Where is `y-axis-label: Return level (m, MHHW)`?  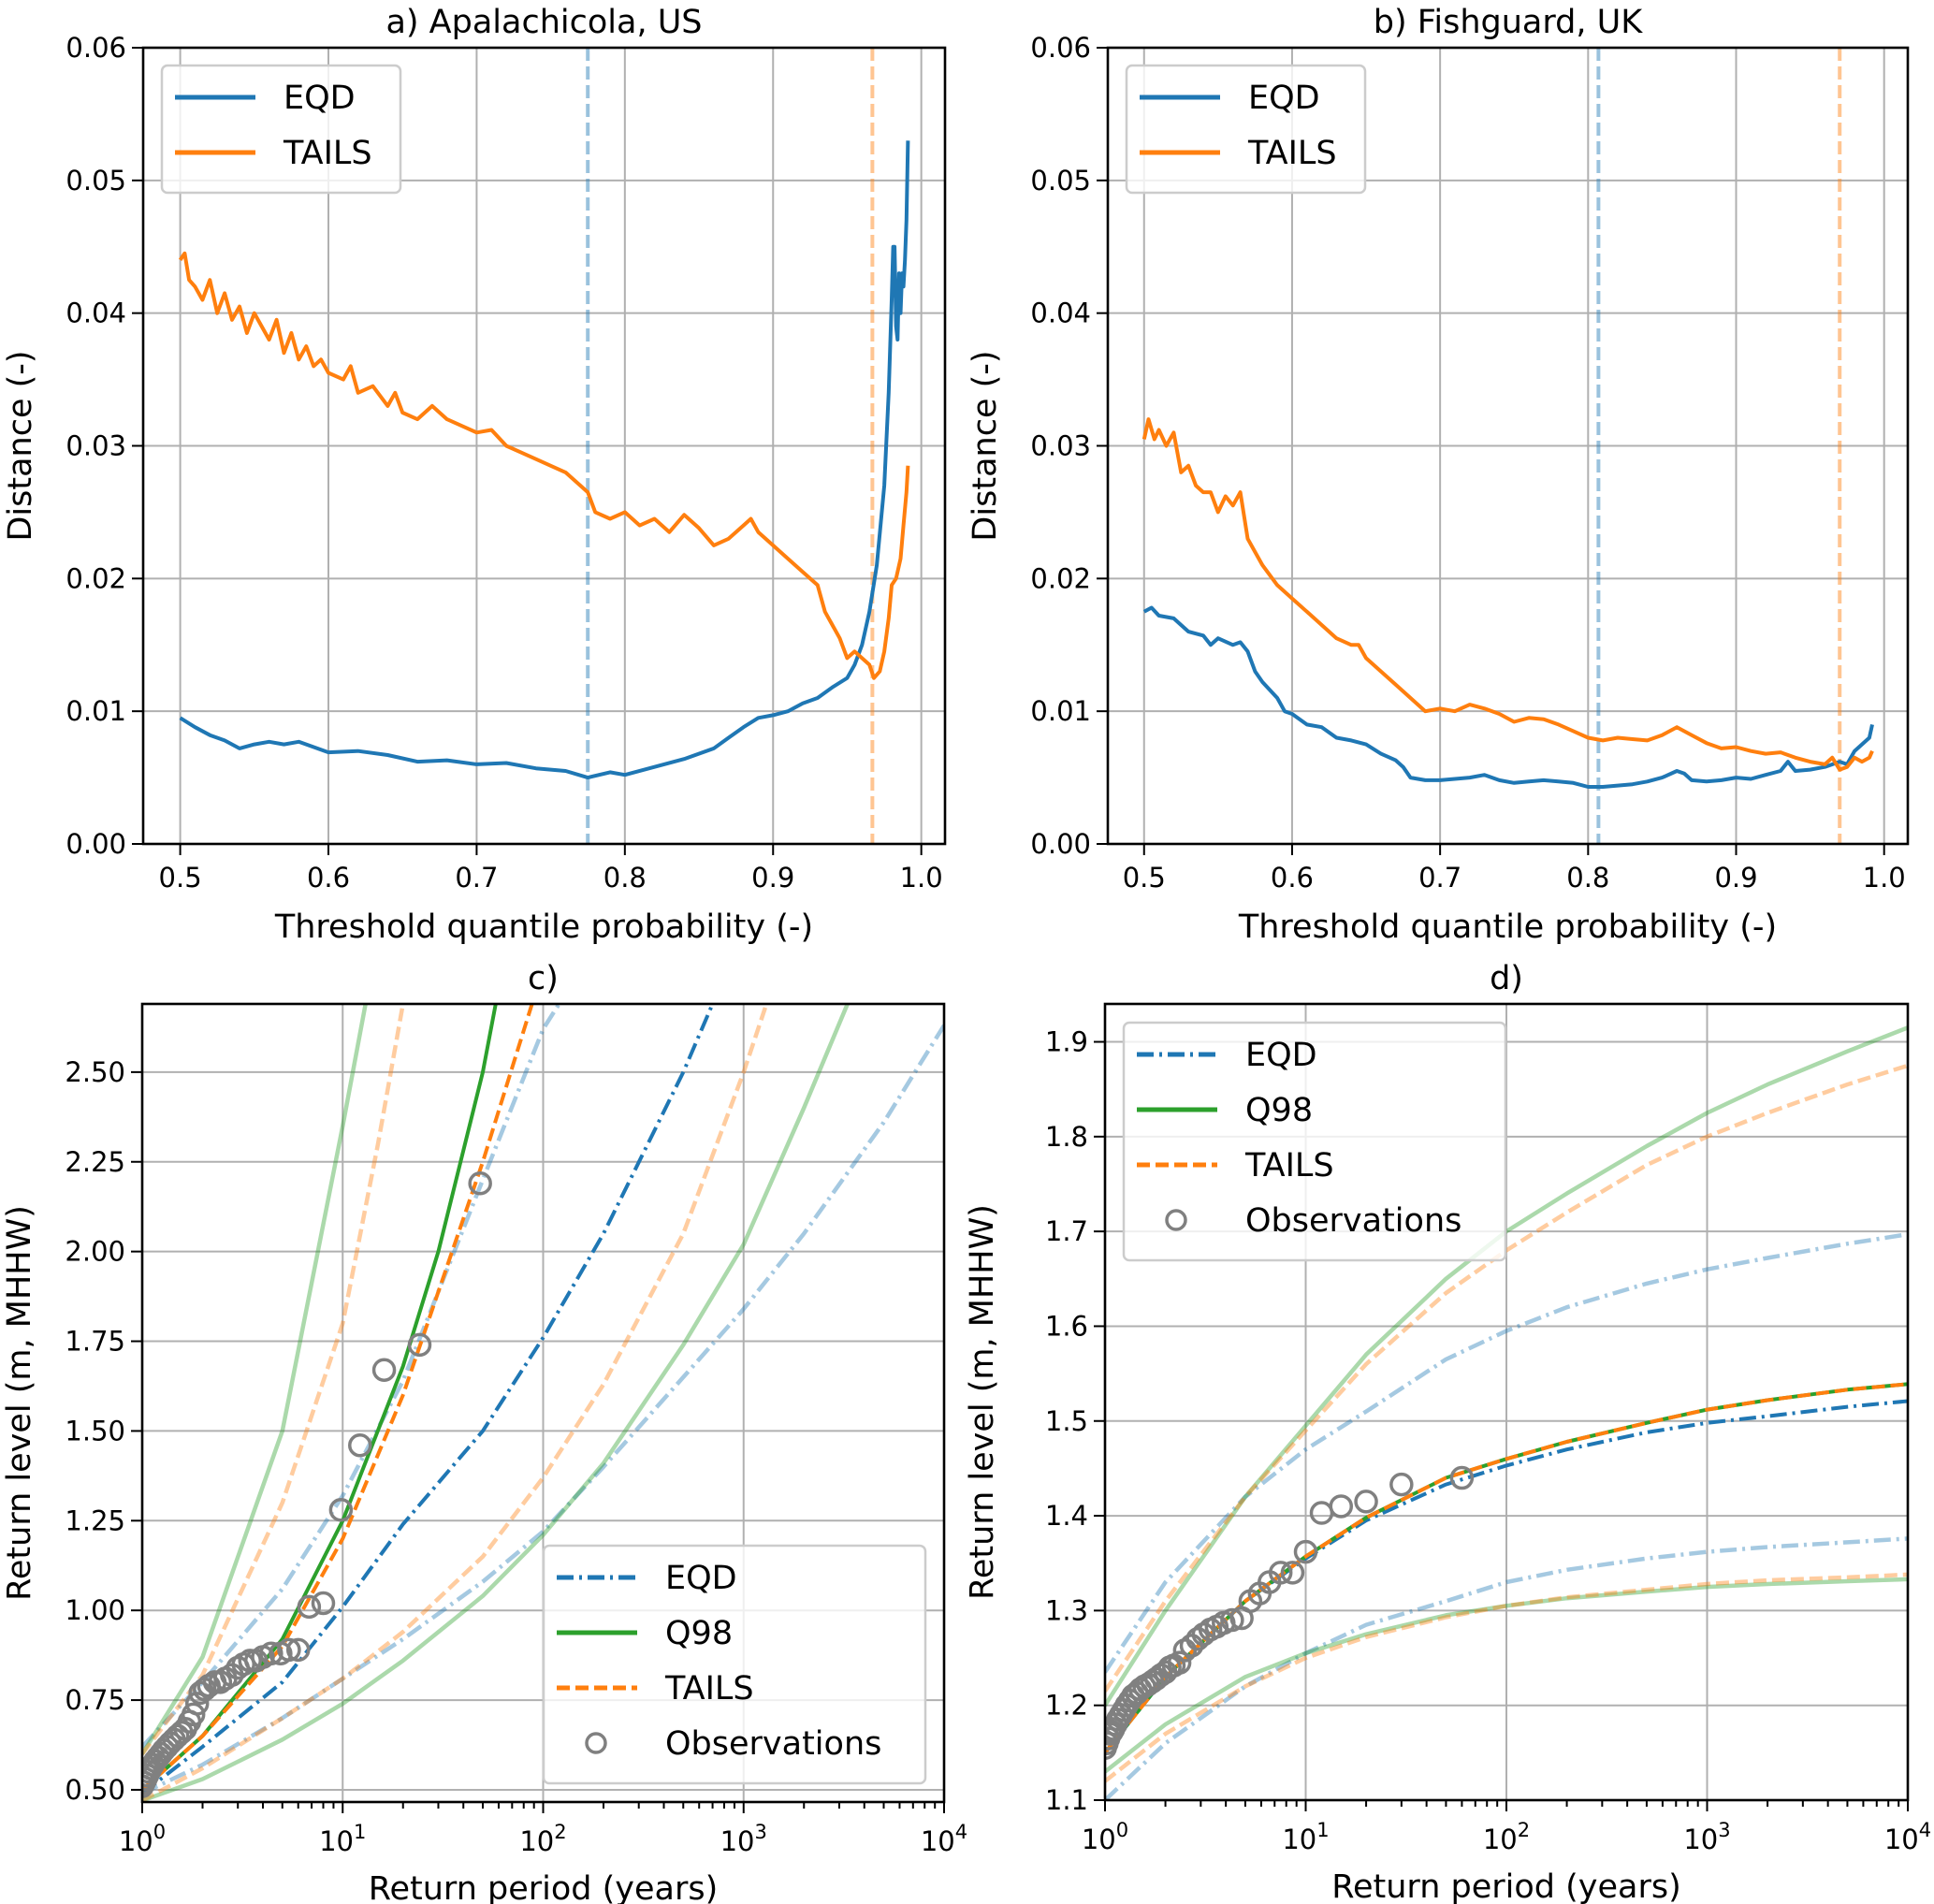 y-axis-label: Return level (m, MHHW) is located at coordinates (19, 1403).